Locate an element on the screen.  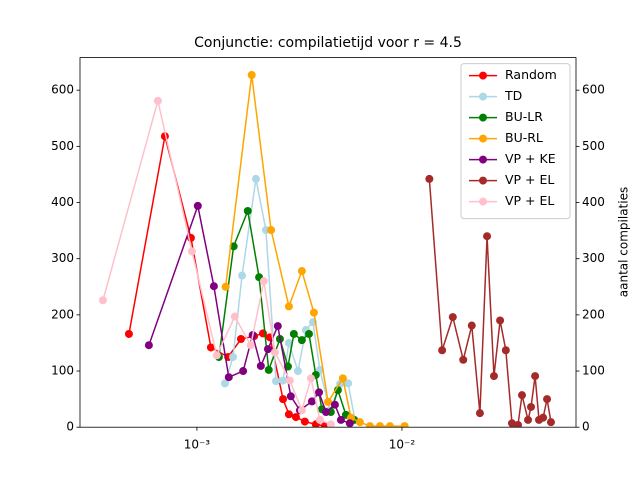
y-tick-label: 300 is located at coordinates (62, 258).